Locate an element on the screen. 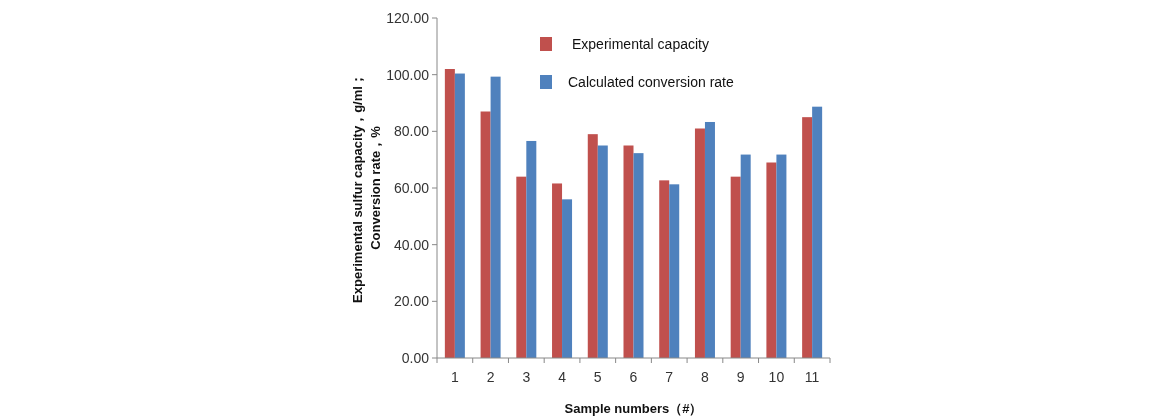 Image resolution: width=1169 pixels, height=419 pixels. x-tick-label: 7 is located at coordinates (669, 377).